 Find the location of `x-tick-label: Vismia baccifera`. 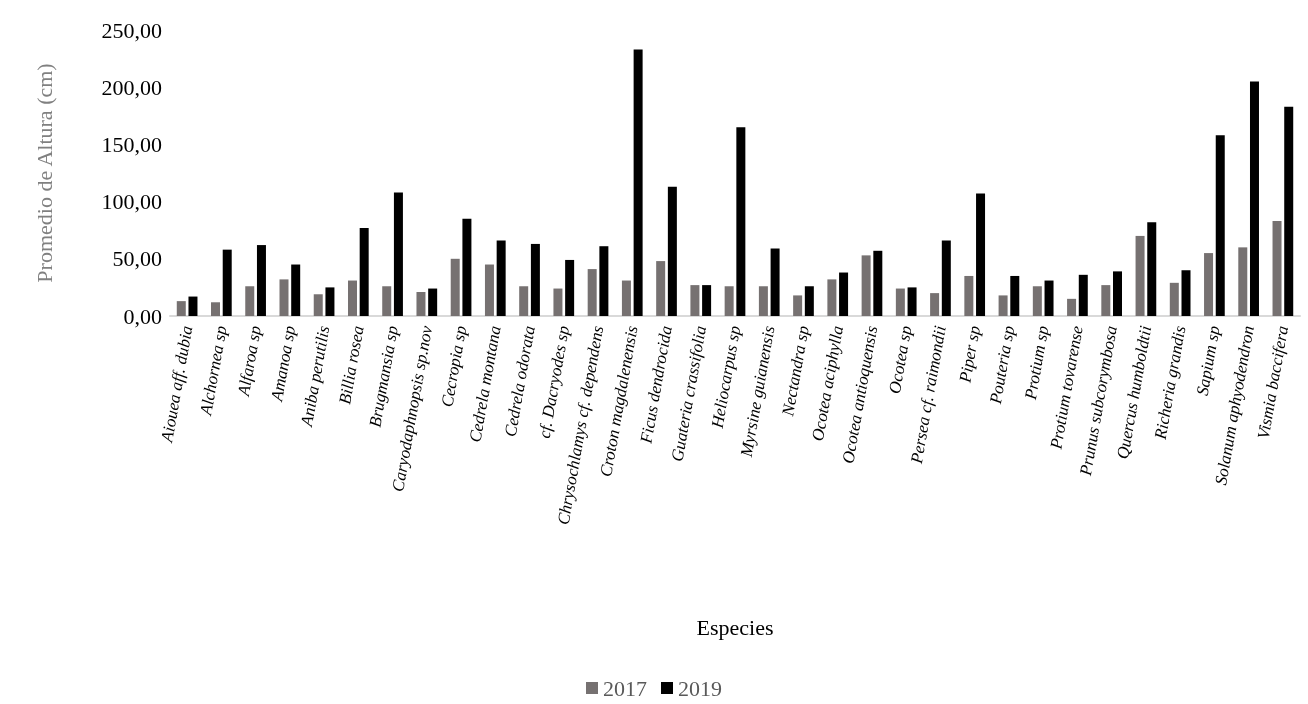

x-tick-label: Vismia baccifera is located at coordinates (1273, 382).